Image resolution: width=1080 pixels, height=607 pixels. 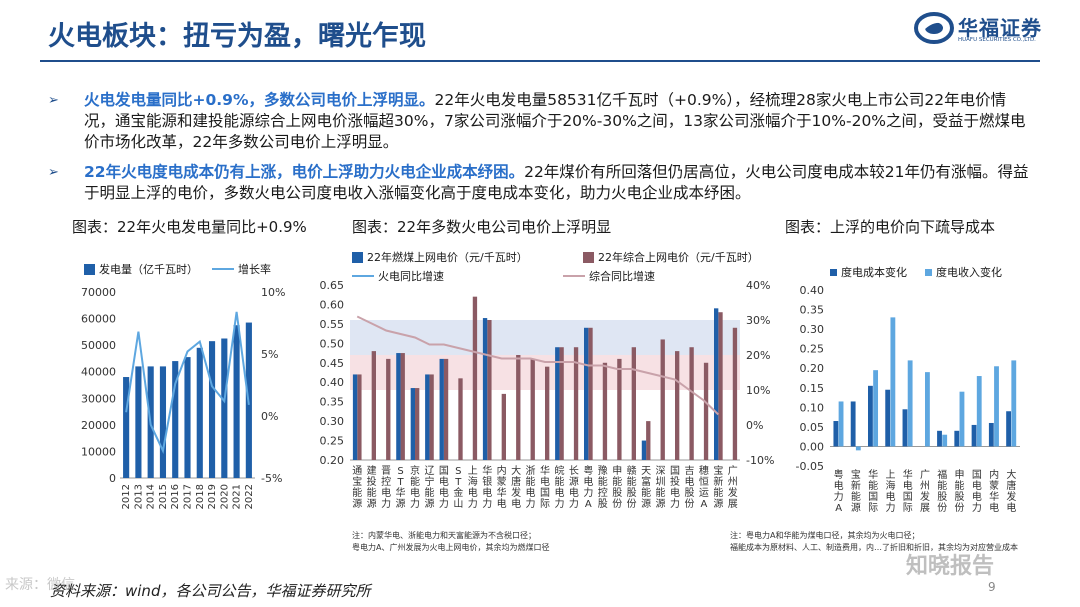 I want to click on y2-tick-label: 10%, so click(x=758, y=390).